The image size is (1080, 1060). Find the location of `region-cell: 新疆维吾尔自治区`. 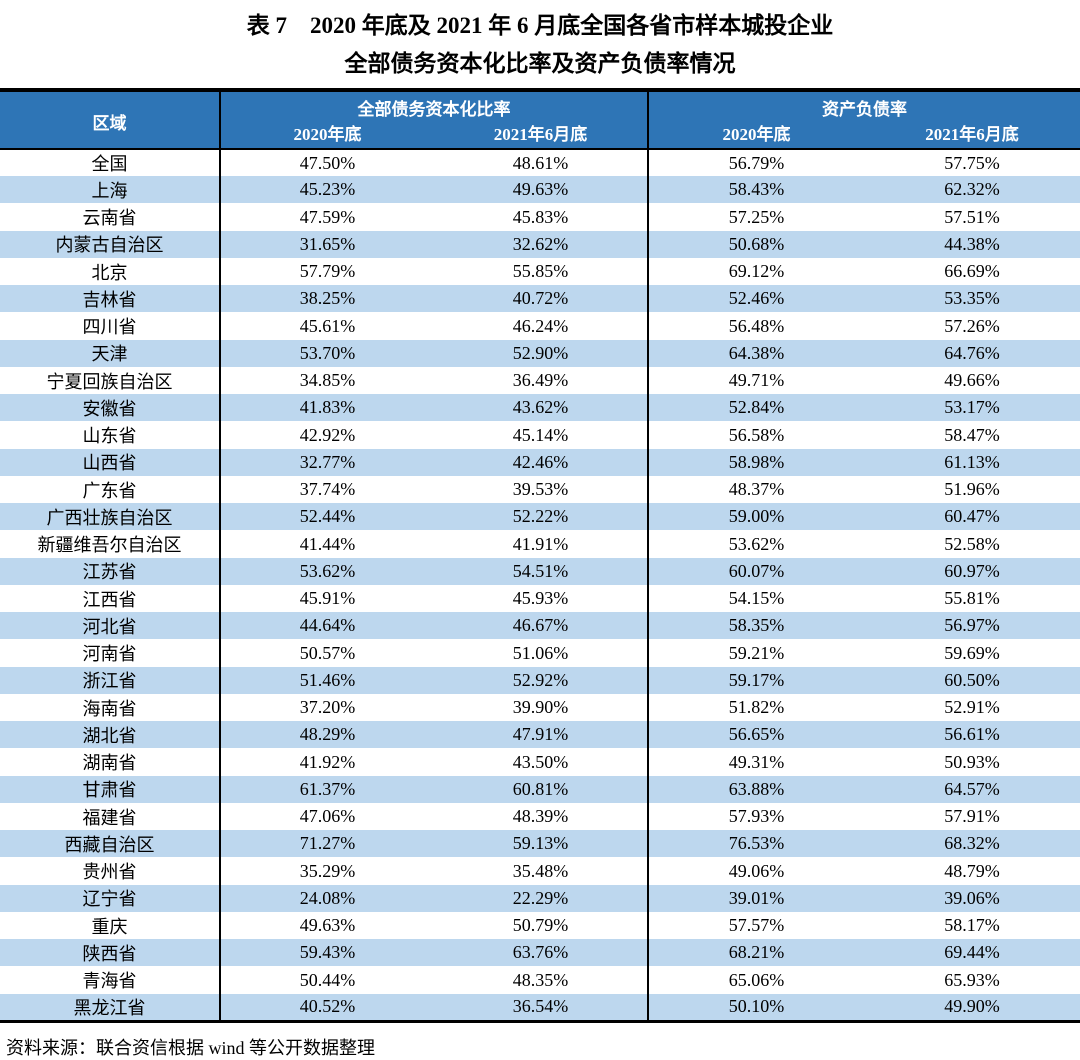

region-cell: 新疆维吾尔自治区 is located at coordinates (109, 545).